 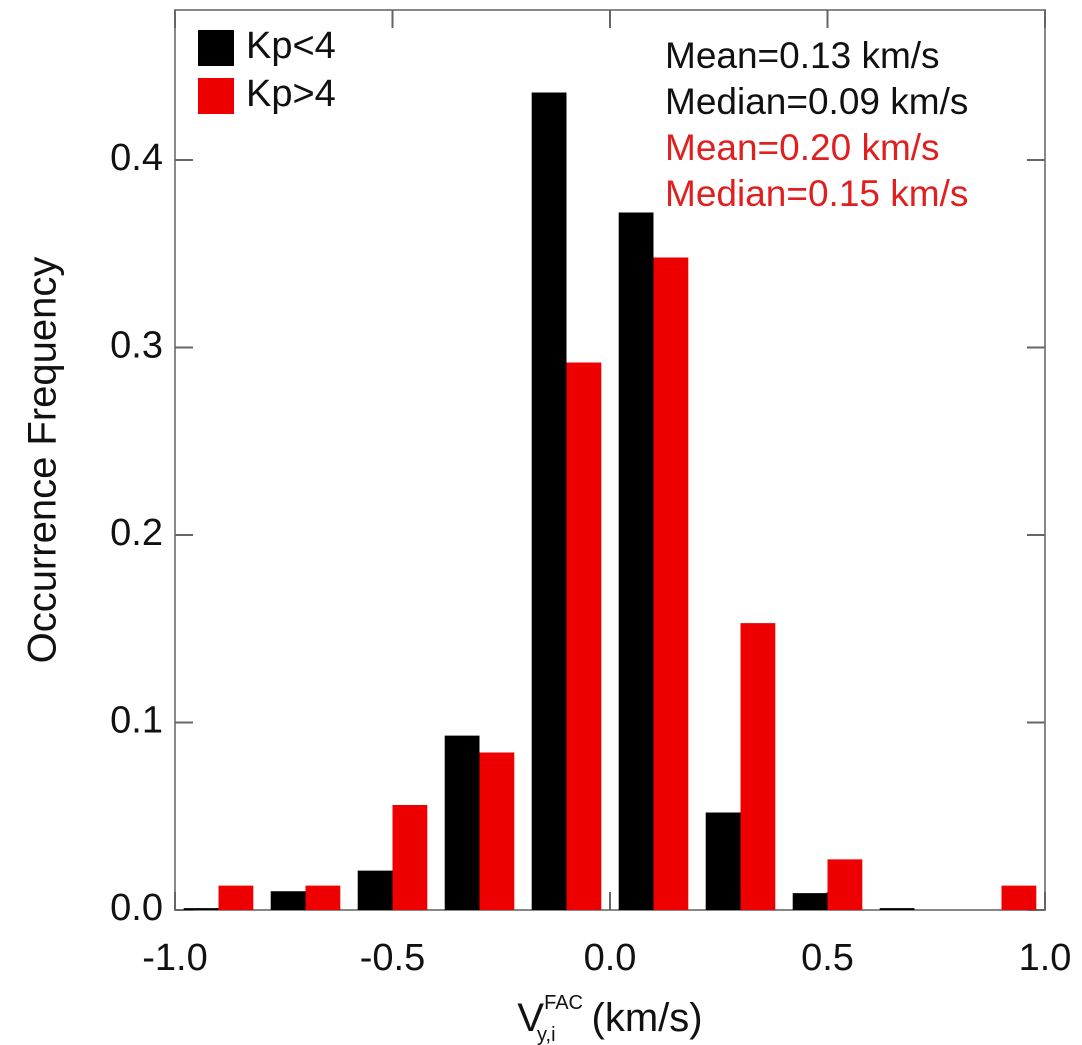 I want to click on legend-label: Kp<4, so click(x=291, y=46).